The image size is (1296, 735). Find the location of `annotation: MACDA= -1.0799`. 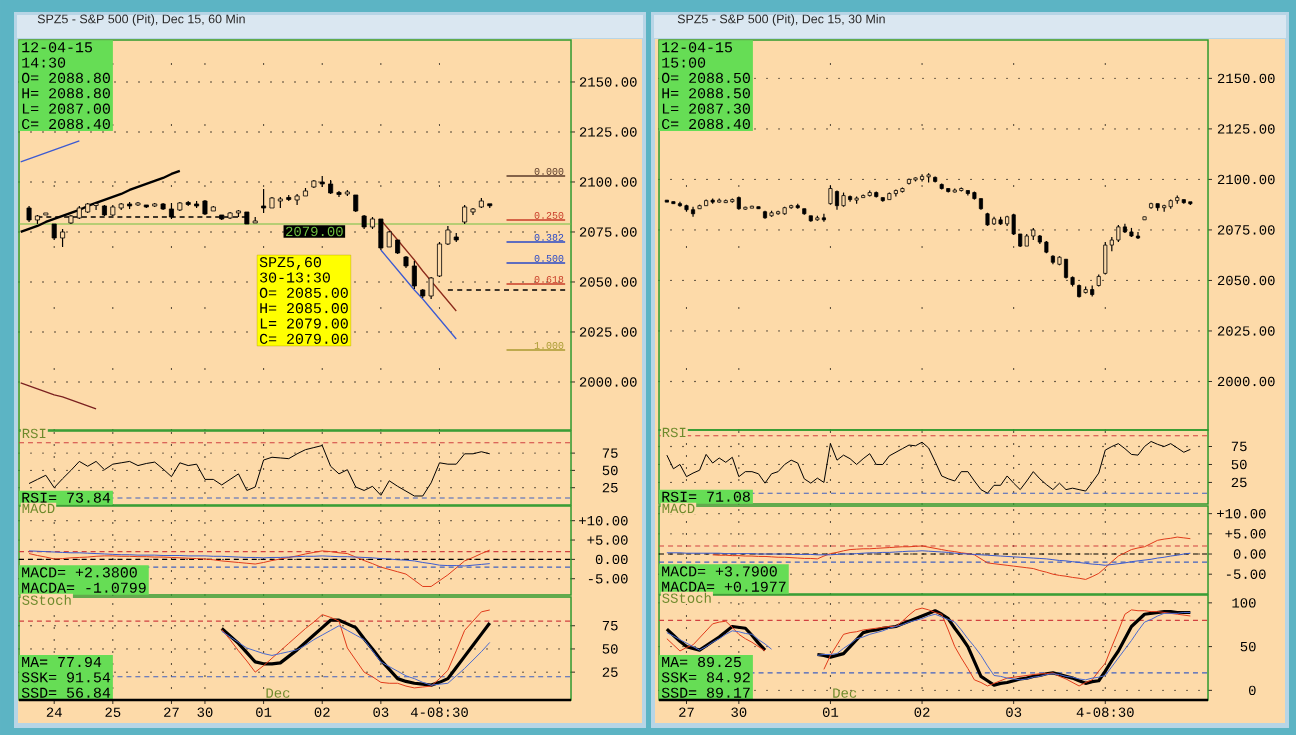

annotation: MACDA= -1.0799 is located at coordinates (84, 587).